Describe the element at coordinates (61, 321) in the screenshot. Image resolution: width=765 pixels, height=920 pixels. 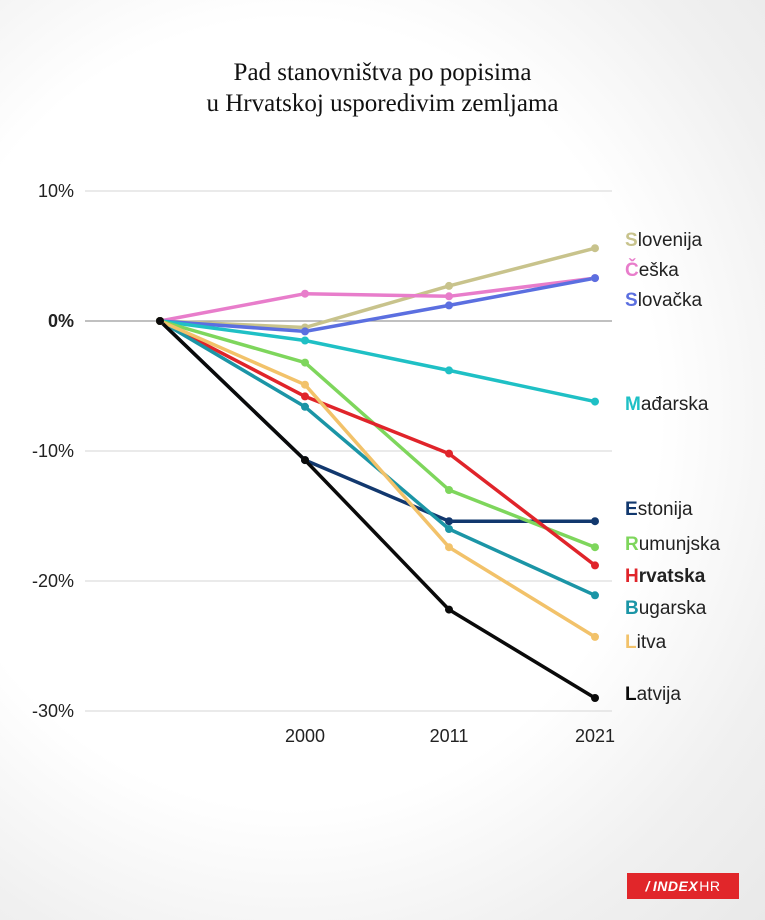
I see `y-tick-label: 0%` at that location.